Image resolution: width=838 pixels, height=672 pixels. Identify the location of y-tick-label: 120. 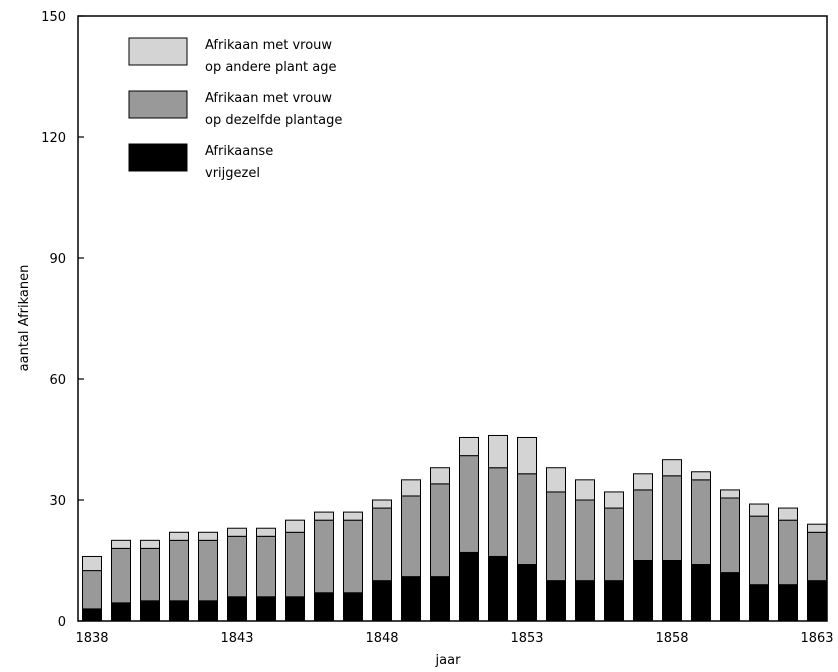
(53, 138).